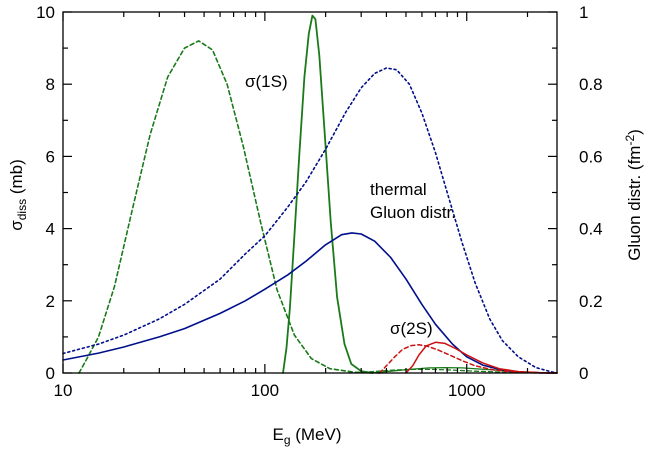  I want to click on y-tick-label-0: 0, so click(50, 373).